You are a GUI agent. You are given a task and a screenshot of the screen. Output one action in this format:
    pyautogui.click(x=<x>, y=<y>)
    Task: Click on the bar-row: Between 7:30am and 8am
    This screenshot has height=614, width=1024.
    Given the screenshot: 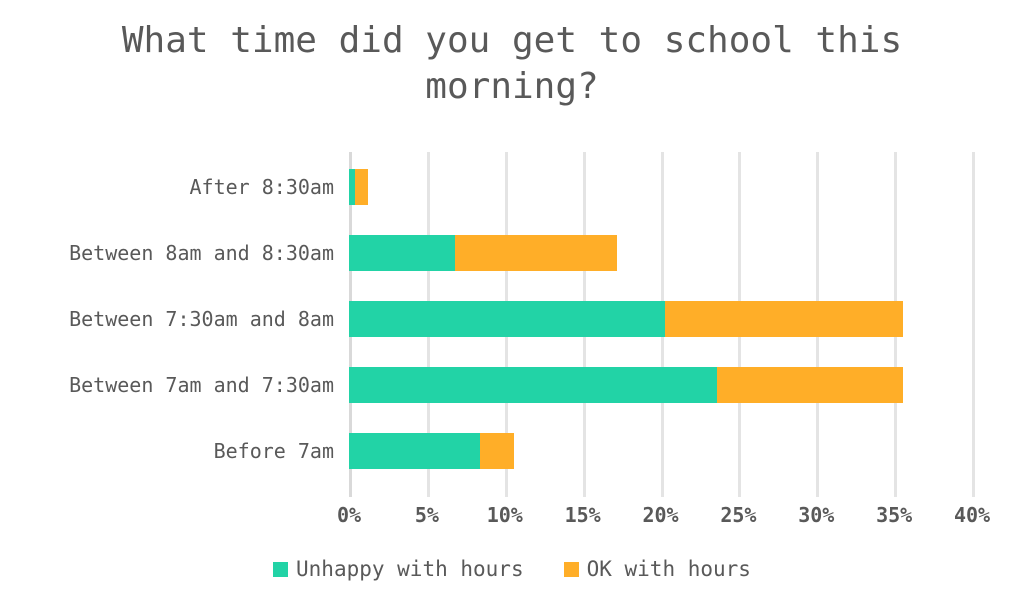 What is the action you would take?
    pyautogui.click(x=512, y=319)
    